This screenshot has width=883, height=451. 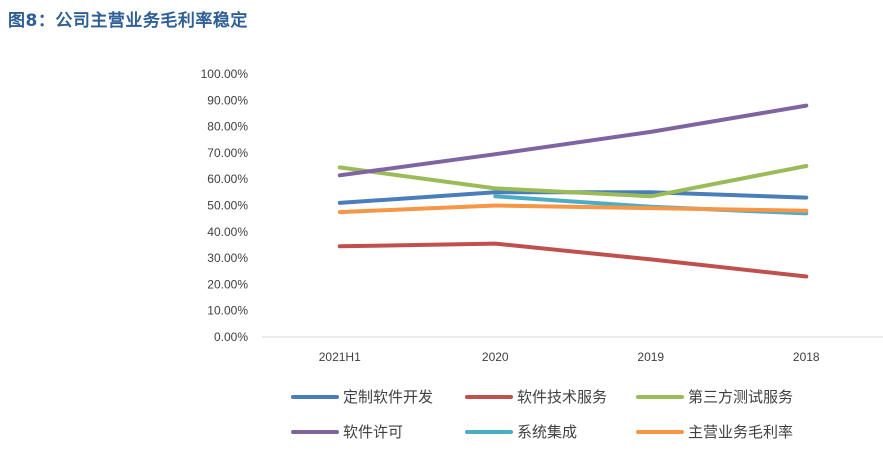 I want to click on x-tick-label: 2020, so click(x=495, y=357).